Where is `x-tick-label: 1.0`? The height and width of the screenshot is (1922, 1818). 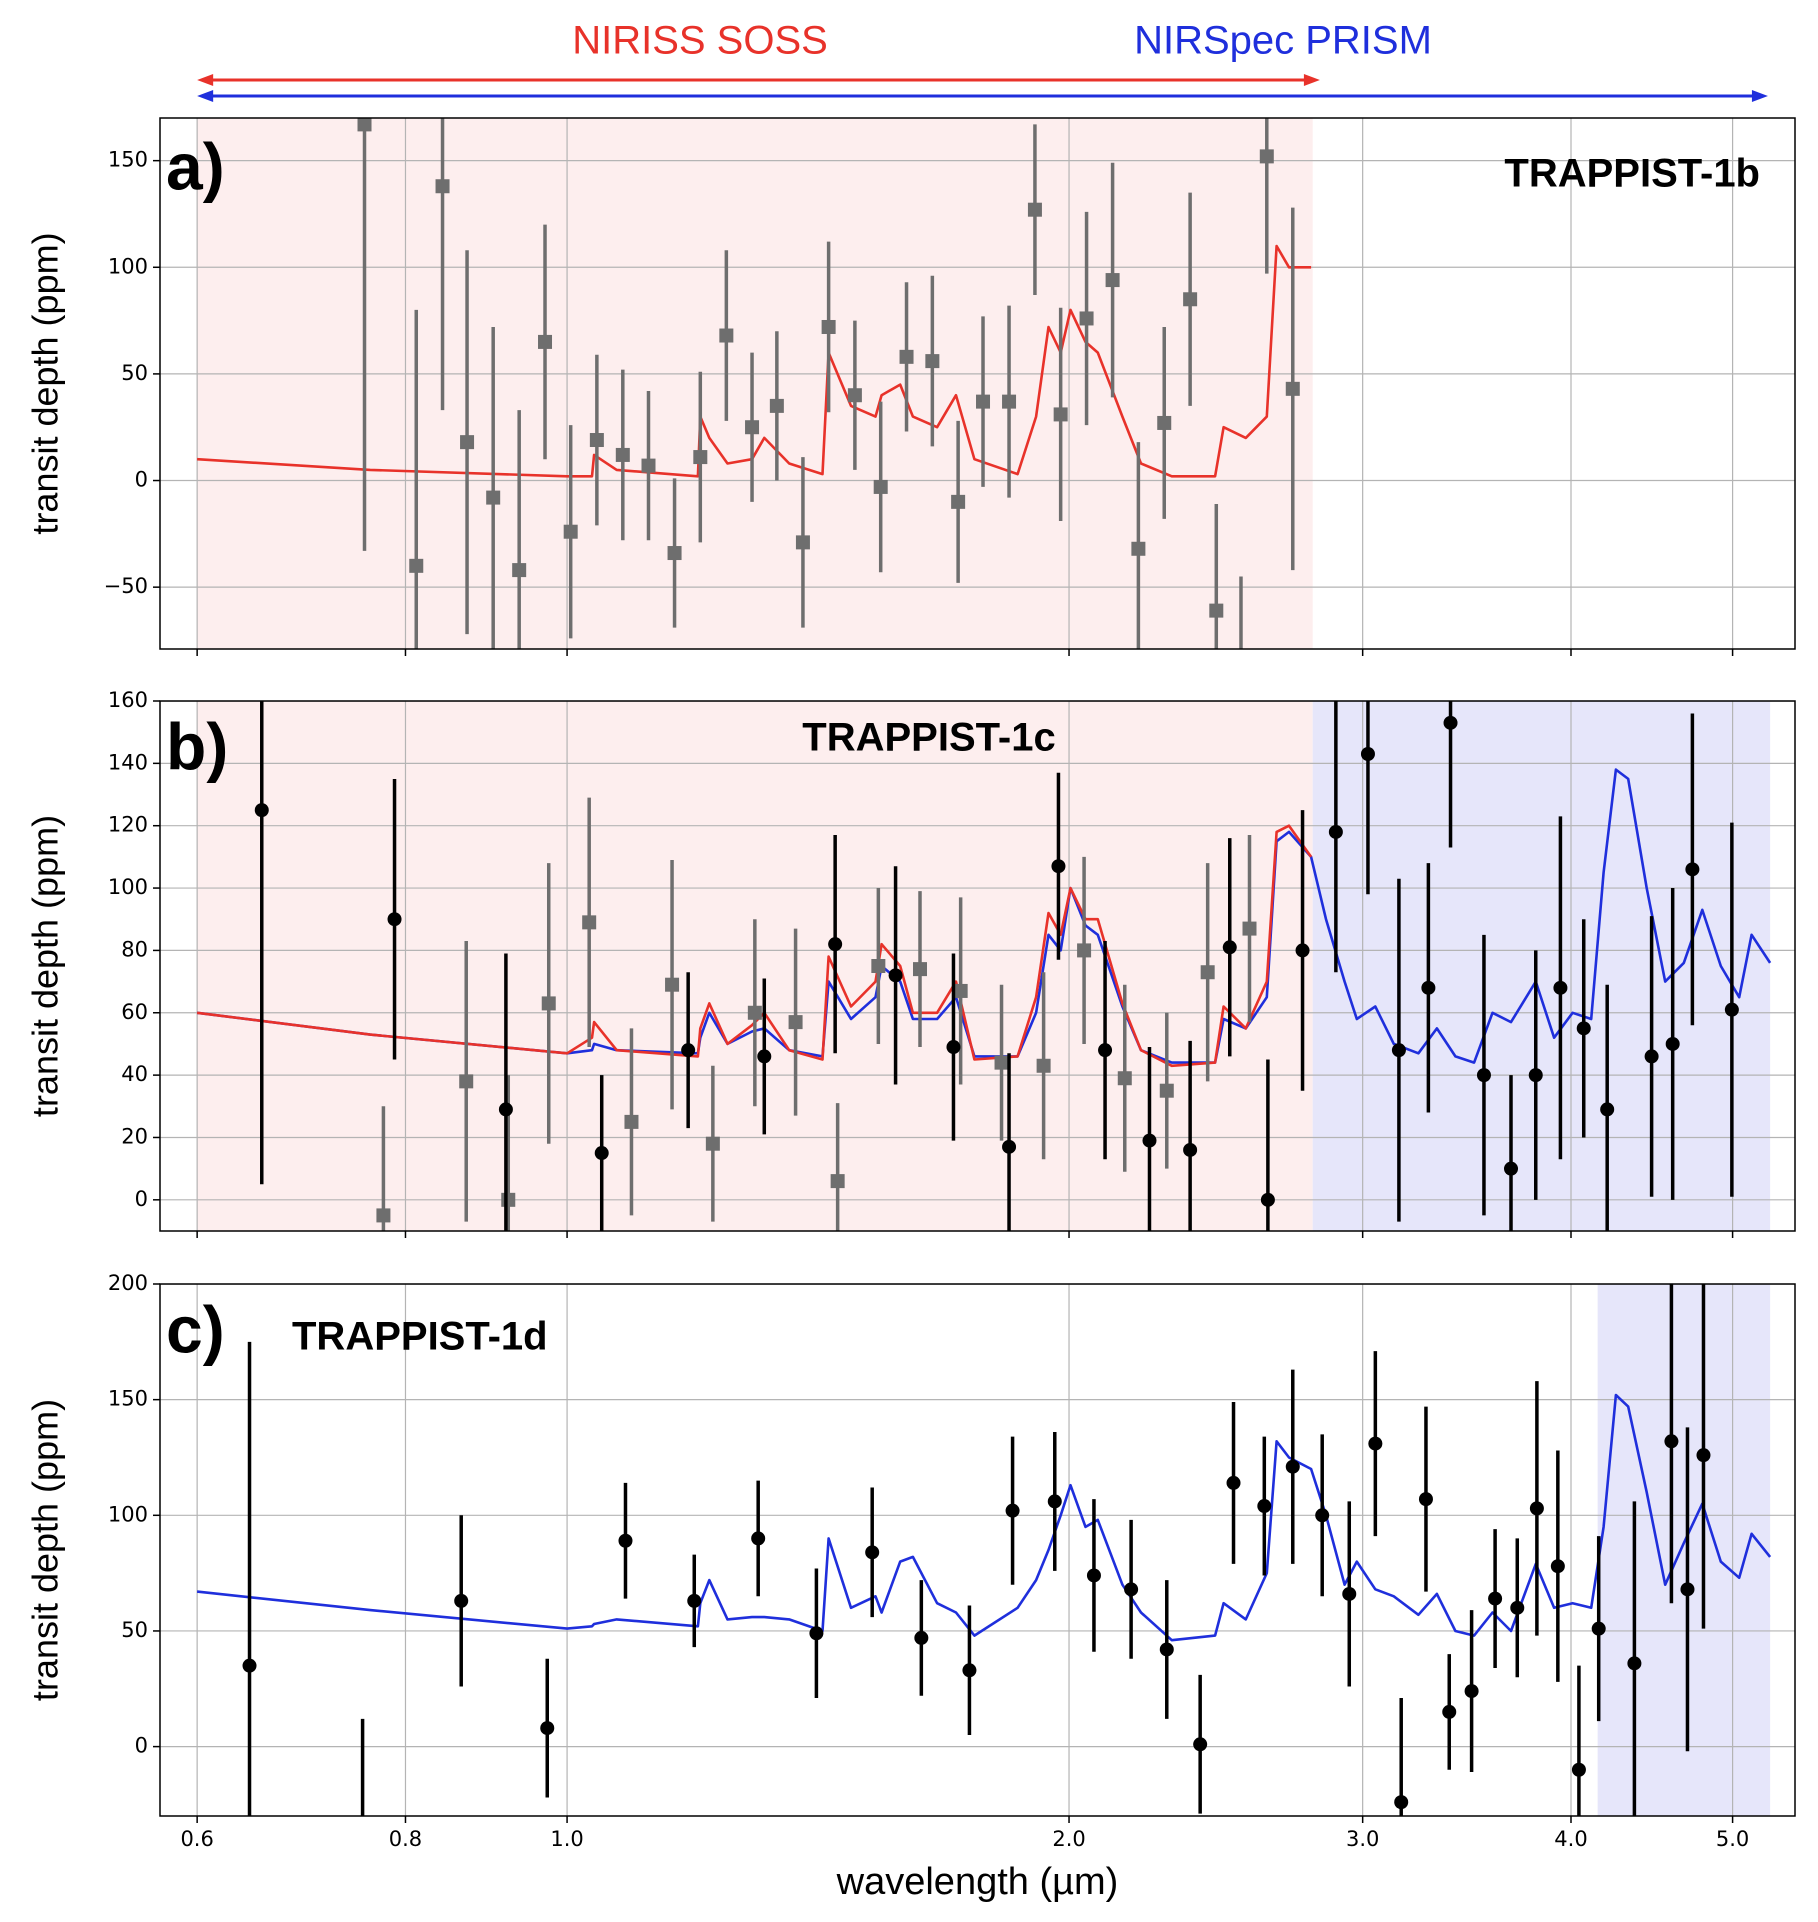 x-tick-label: 1.0 is located at coordinates (566, 1839).